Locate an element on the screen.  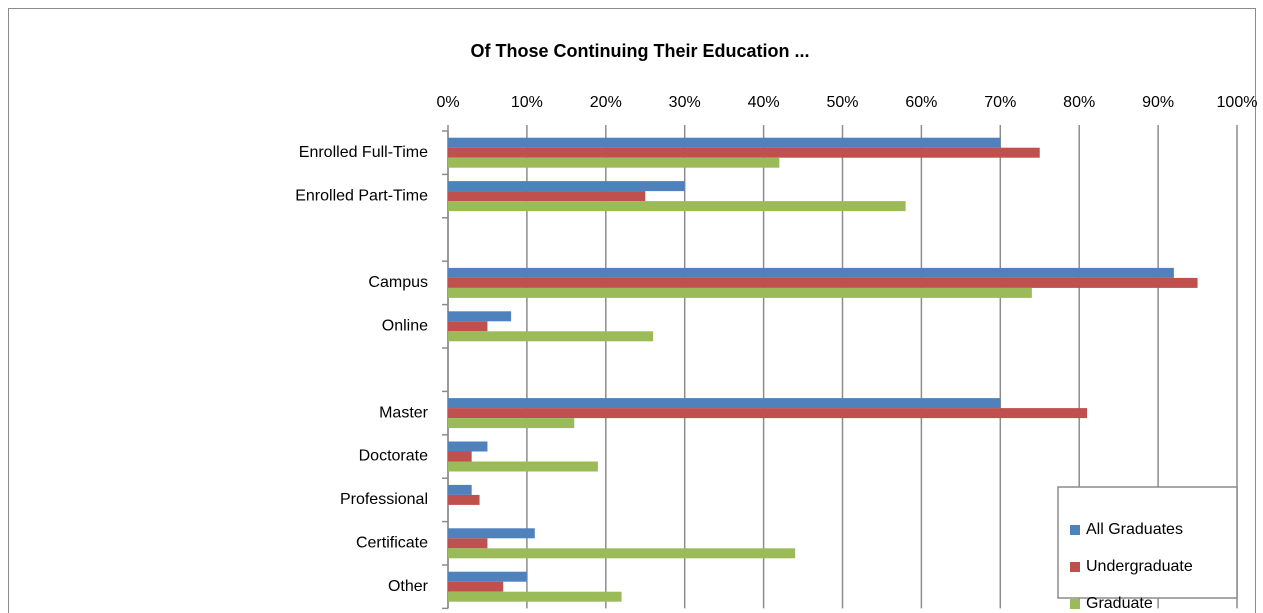
y-tick-label: Doctorate is located at coordinates (393, 456).